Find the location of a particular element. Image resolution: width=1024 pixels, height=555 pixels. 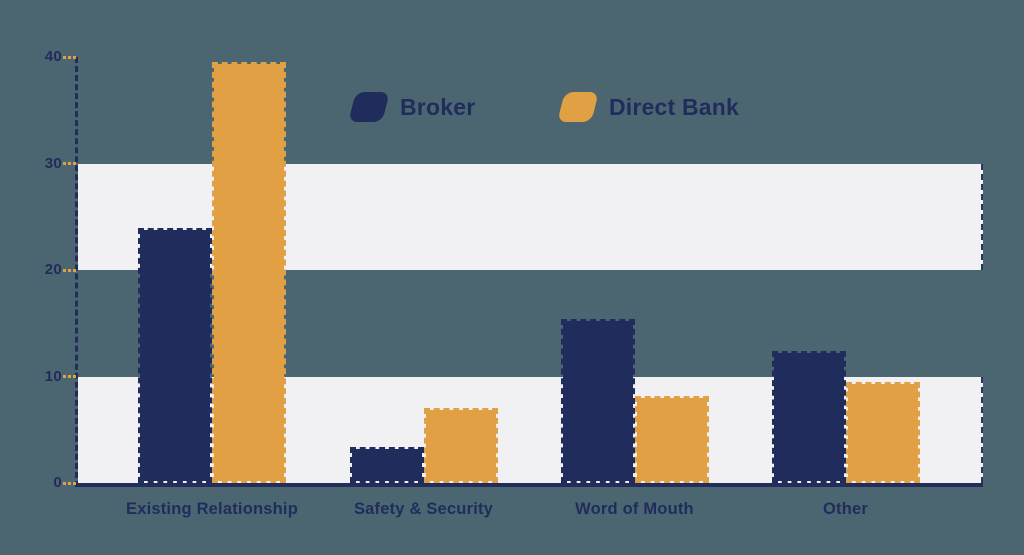

legend-item-broker: Broker is located at coordinates (412, 107).